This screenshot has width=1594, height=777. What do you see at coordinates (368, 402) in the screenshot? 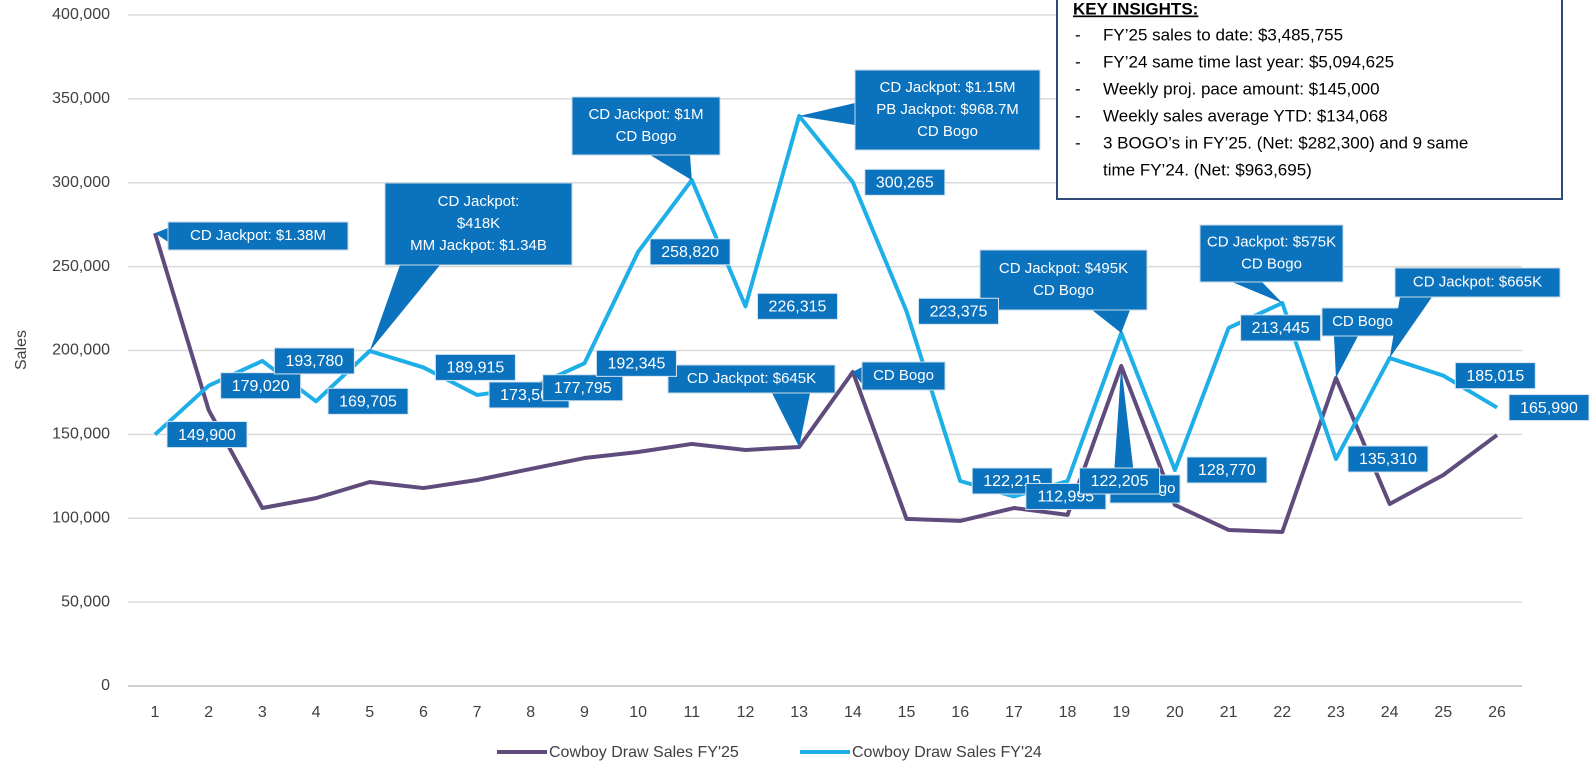
I see `data-label: 169,705` at bounding box center [368, 402].